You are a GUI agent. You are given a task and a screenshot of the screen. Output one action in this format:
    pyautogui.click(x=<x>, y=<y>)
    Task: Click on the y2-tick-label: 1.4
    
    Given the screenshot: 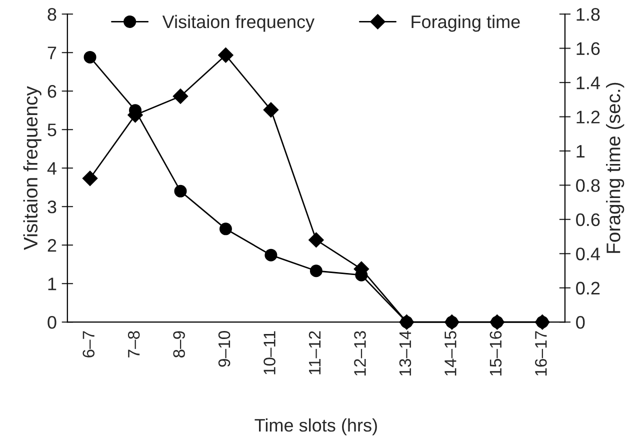 What is the action you would take?
    pyautogui.click(x=588, y=83)
    